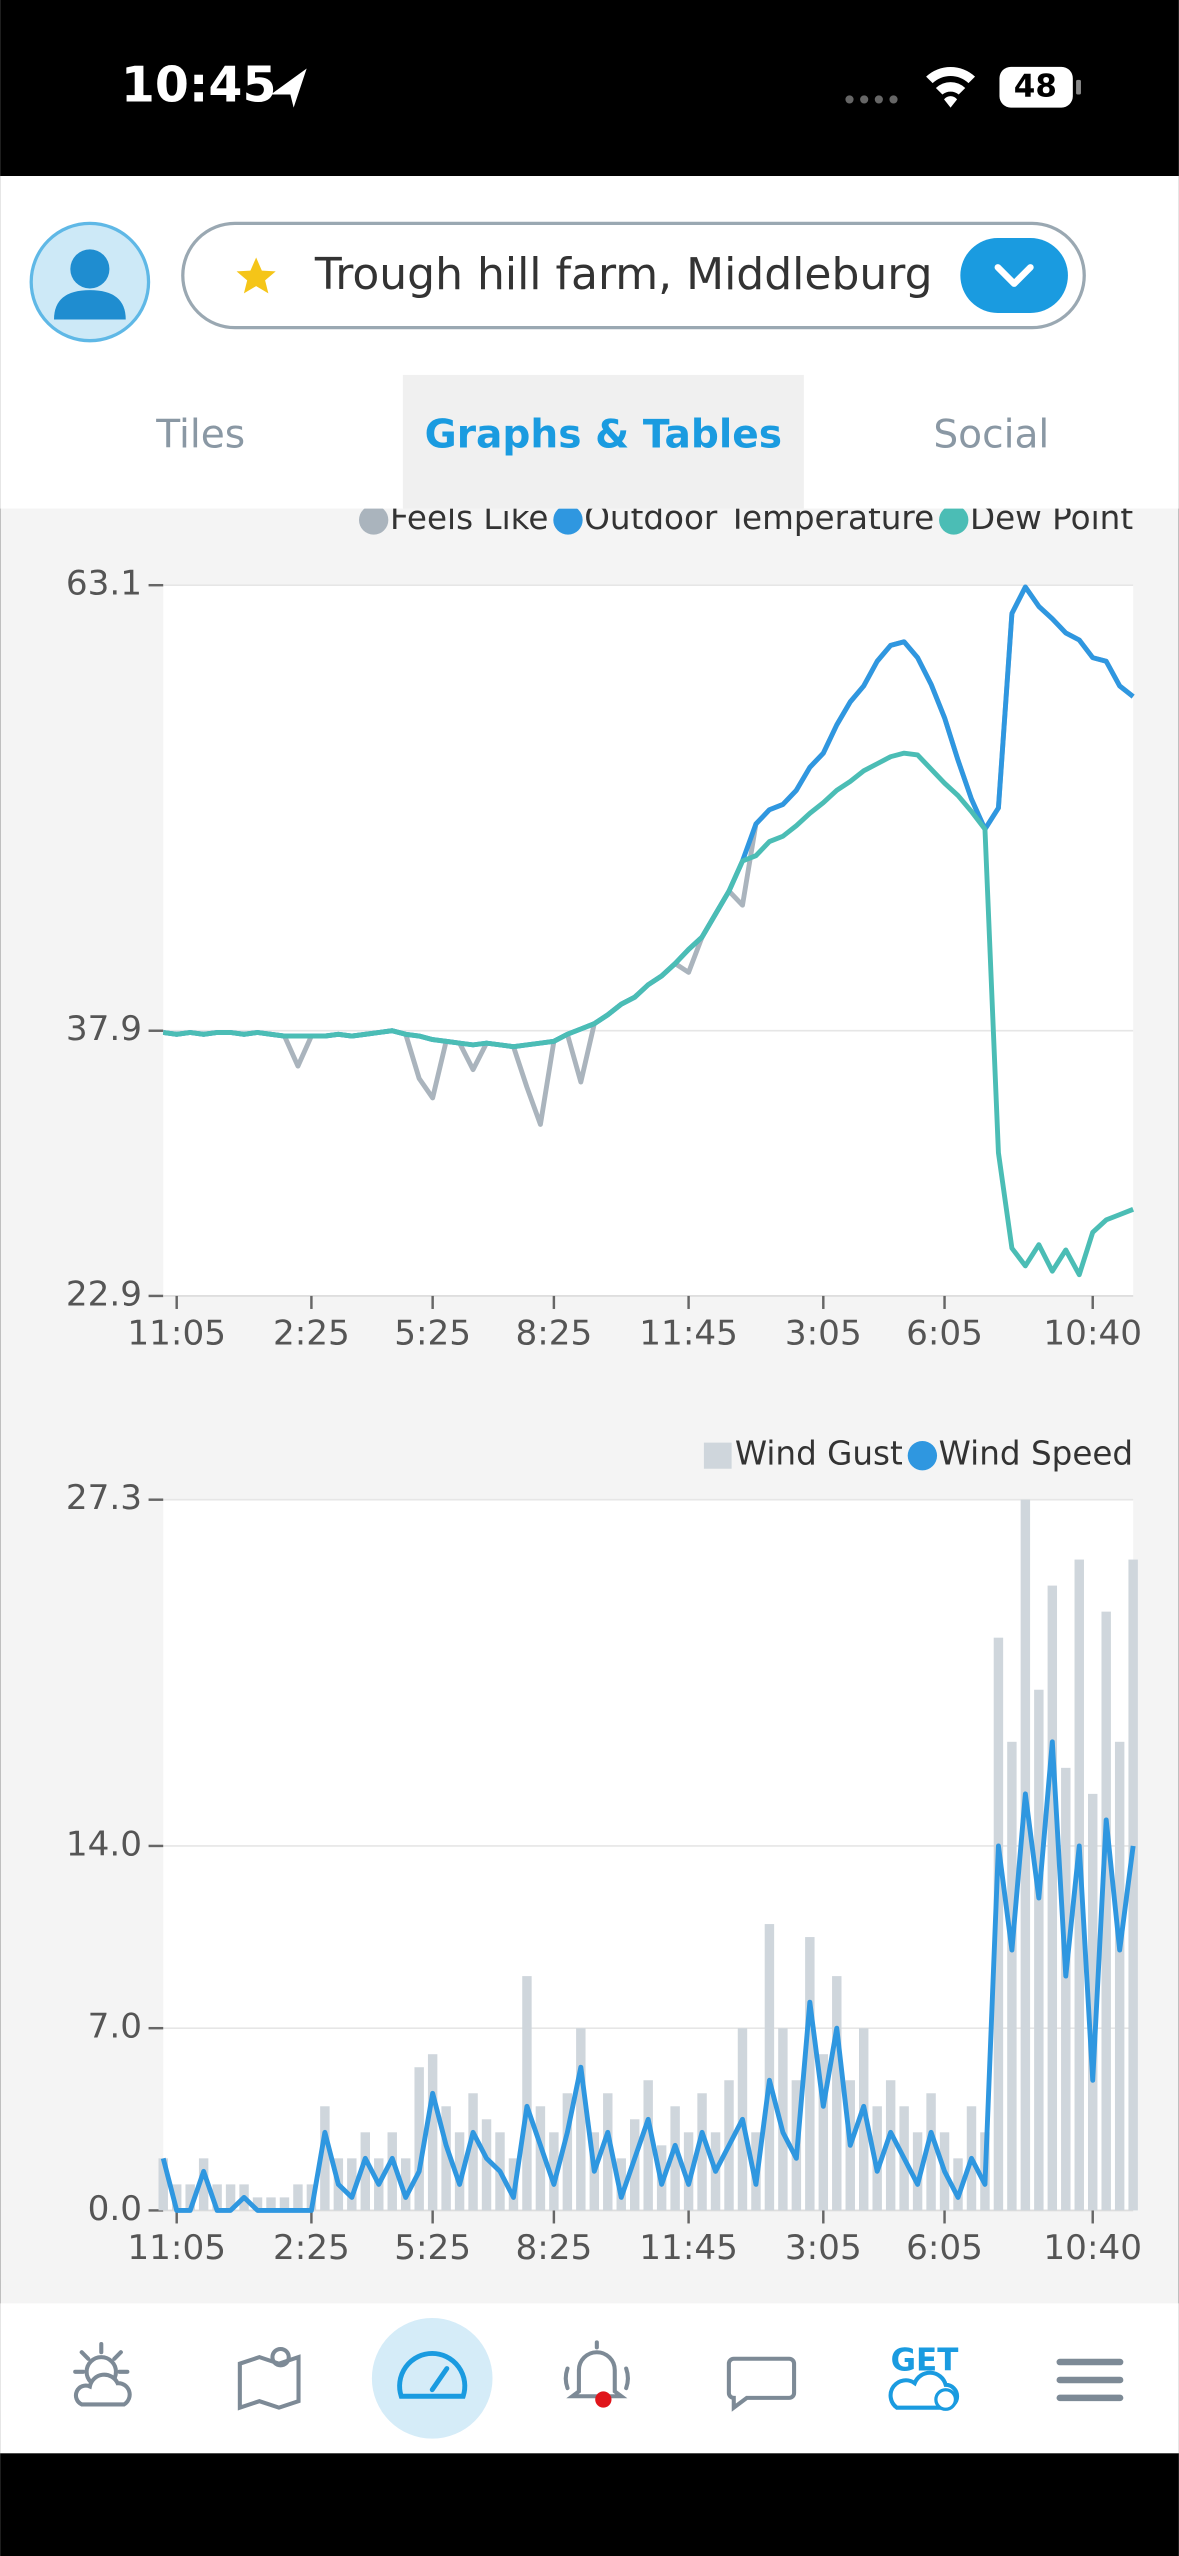  What do you see at coordinates (623, 274) in the screenshot?
I see `location-name: Trough hill farm, Middleburg` at bounding box center [623, 274].